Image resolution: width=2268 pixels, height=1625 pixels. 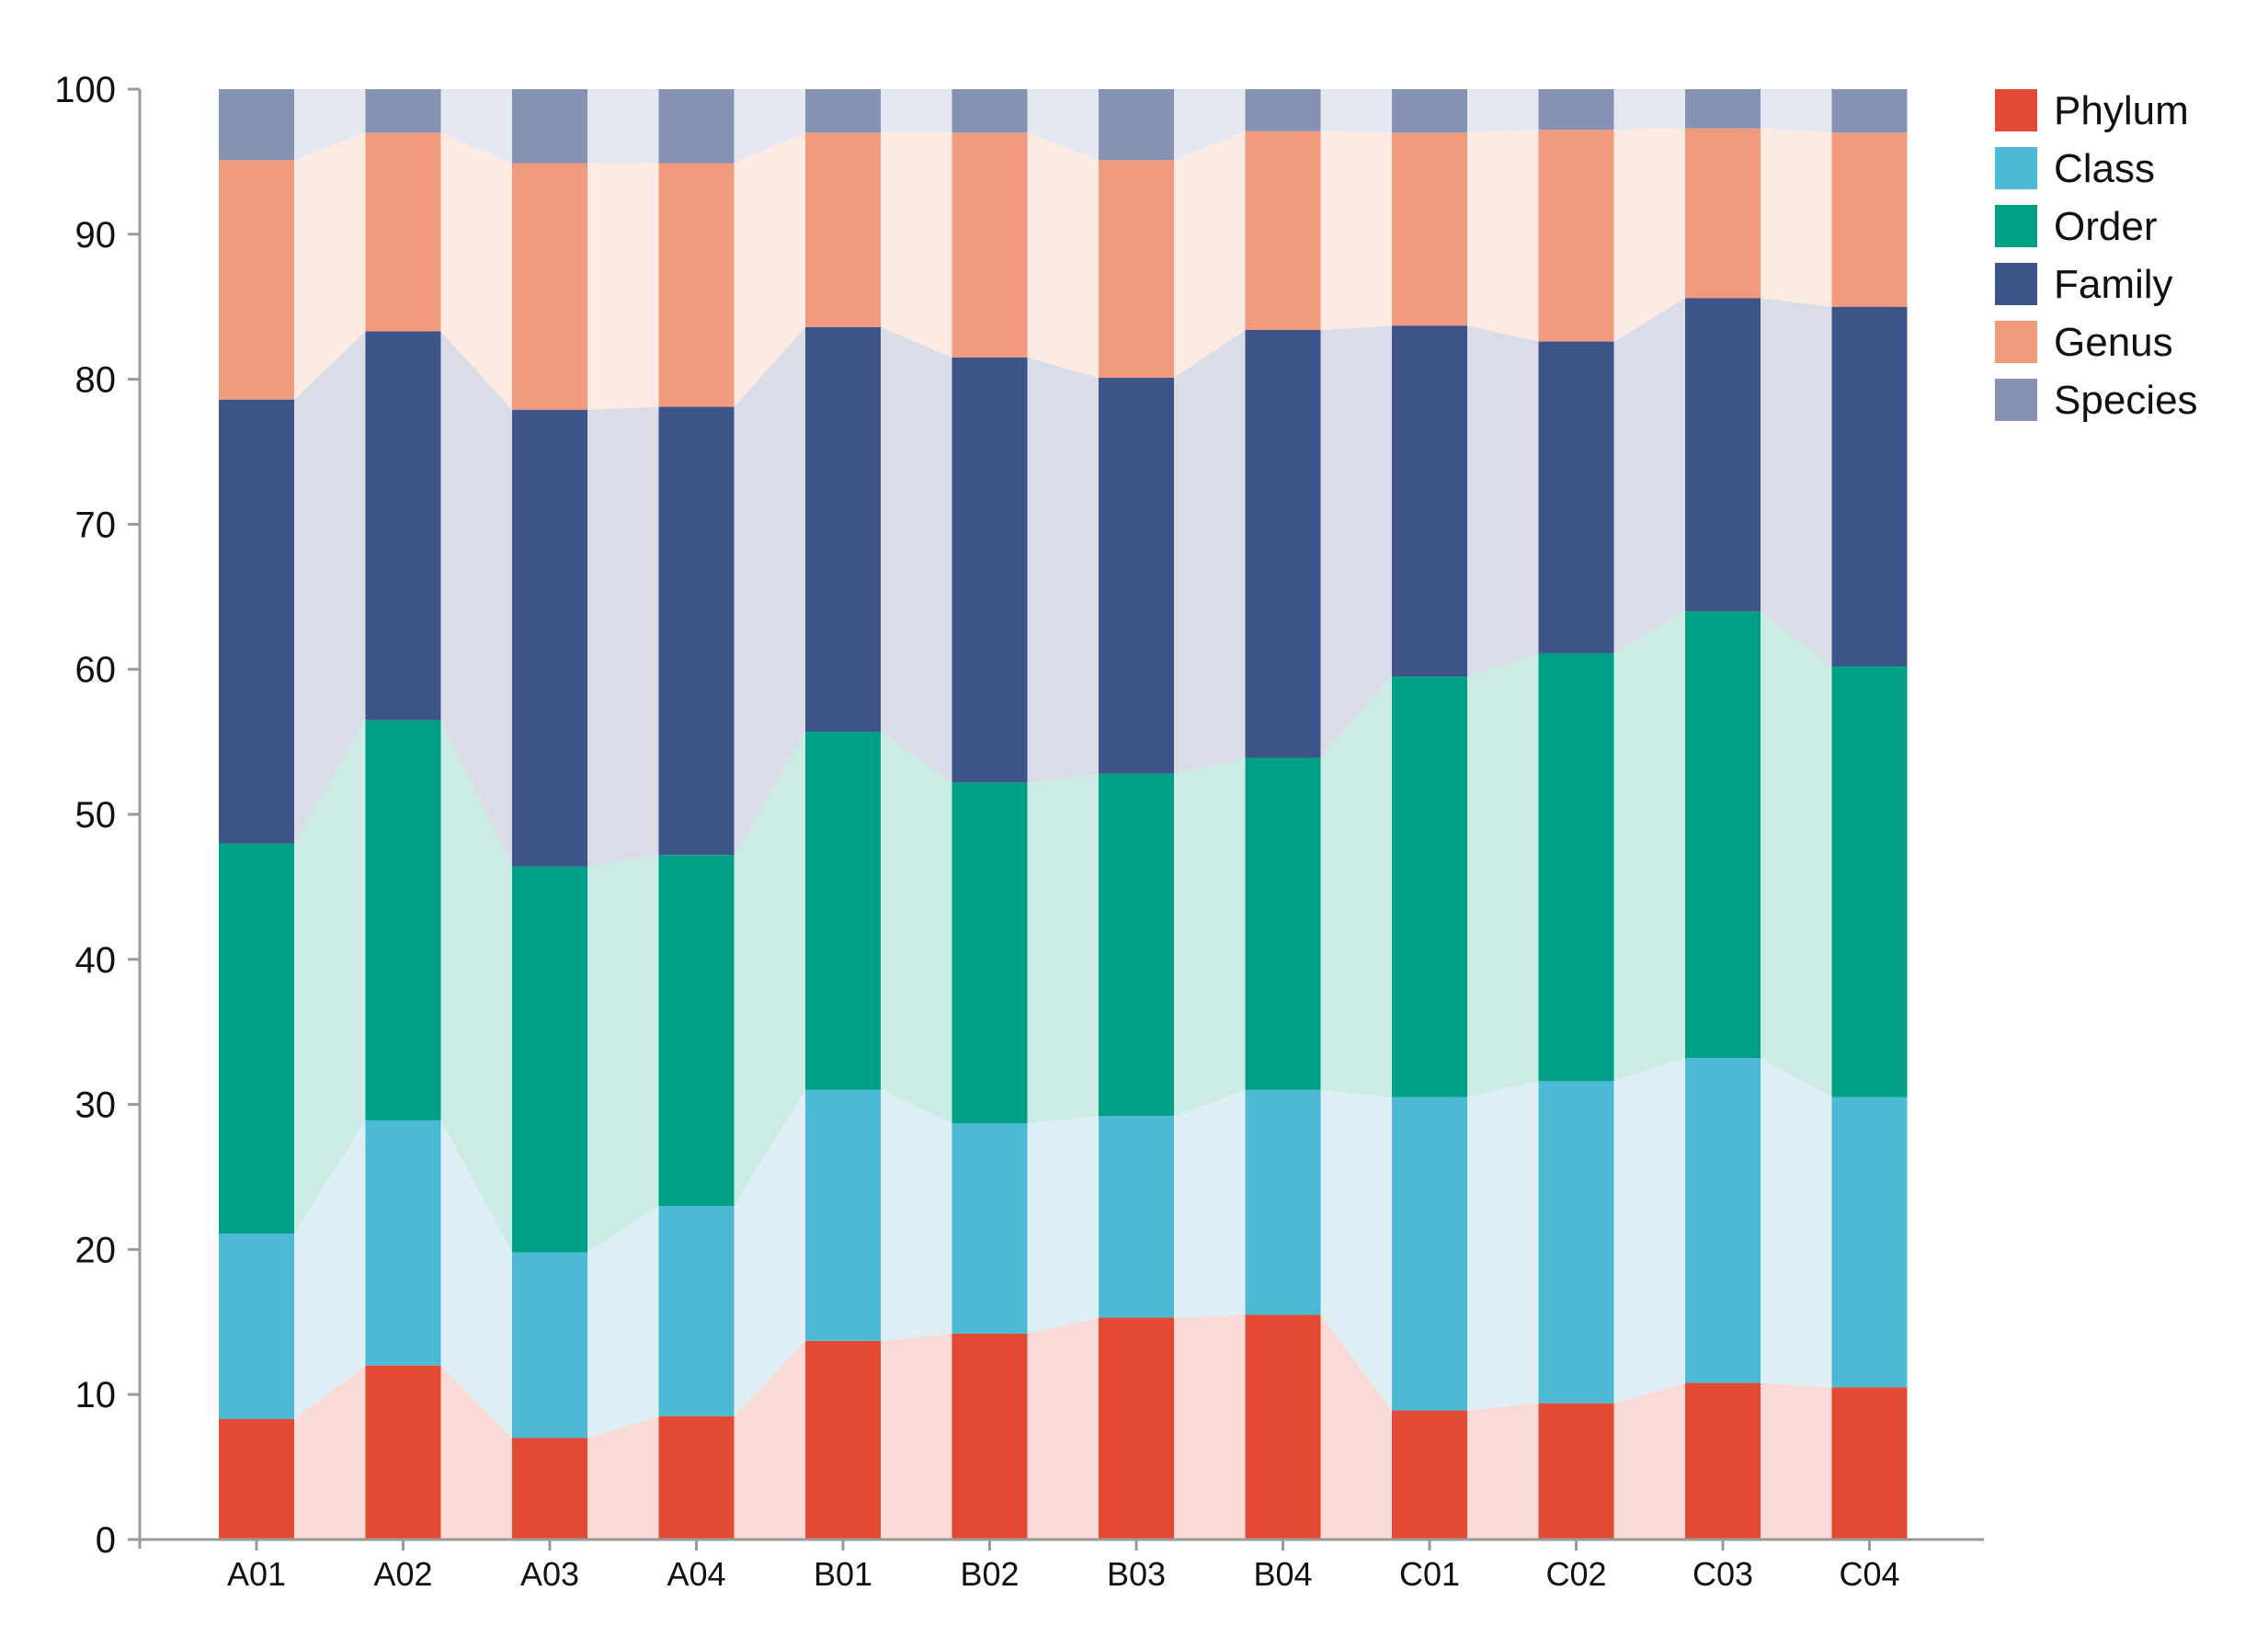 What do you see at coordinates (476, 126) in the screenshot?
I see `band-species-a02-a03` at bounding box center [476, 126].